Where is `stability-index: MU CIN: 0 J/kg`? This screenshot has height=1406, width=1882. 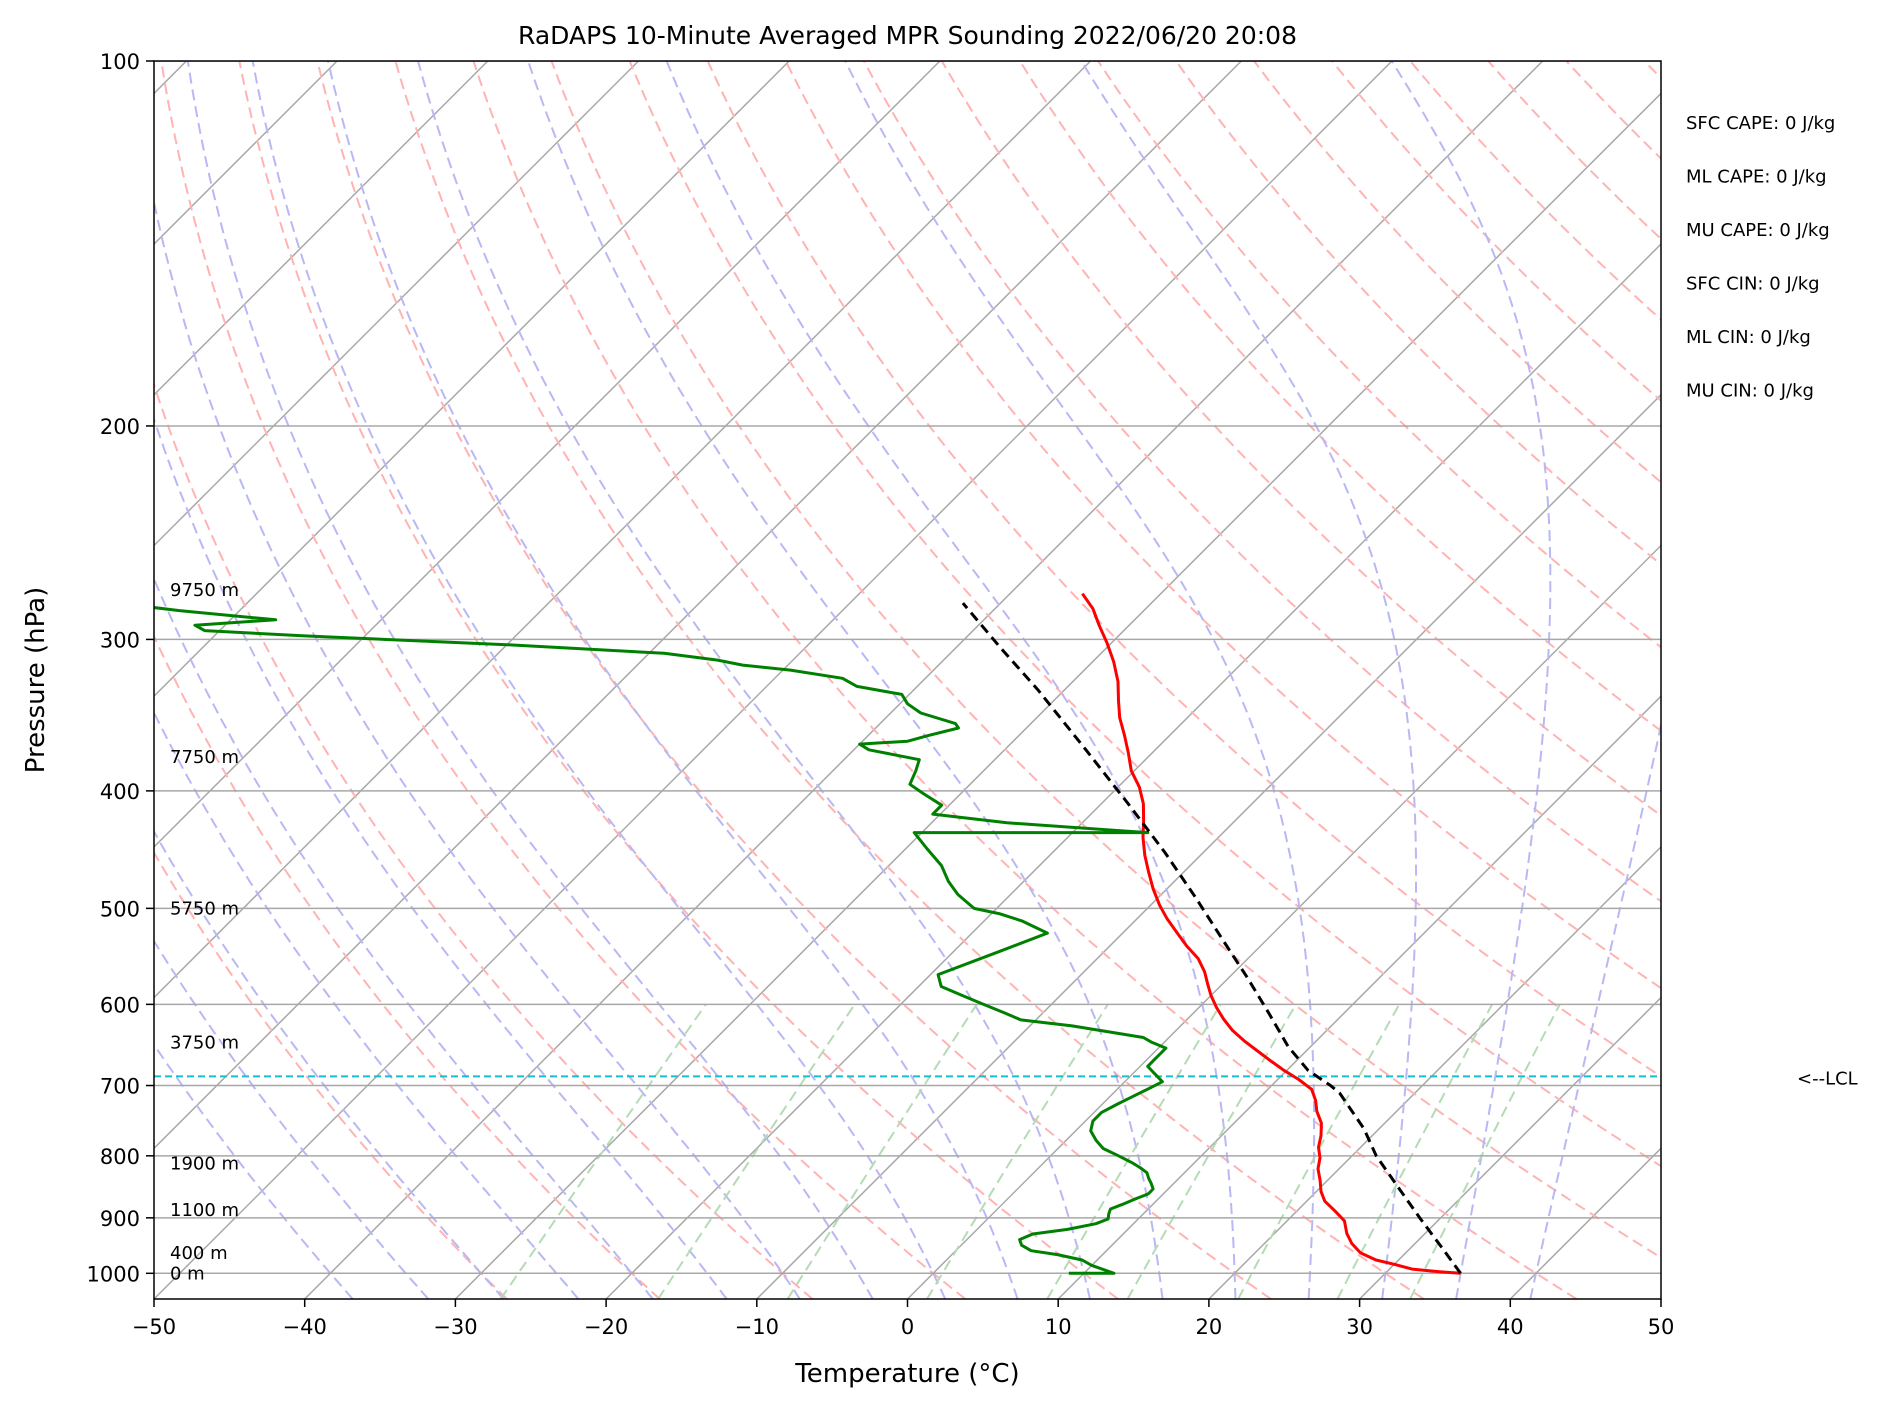
stability-index: MU CIN: 0 J/kg is located at coordinates (1750, 391).